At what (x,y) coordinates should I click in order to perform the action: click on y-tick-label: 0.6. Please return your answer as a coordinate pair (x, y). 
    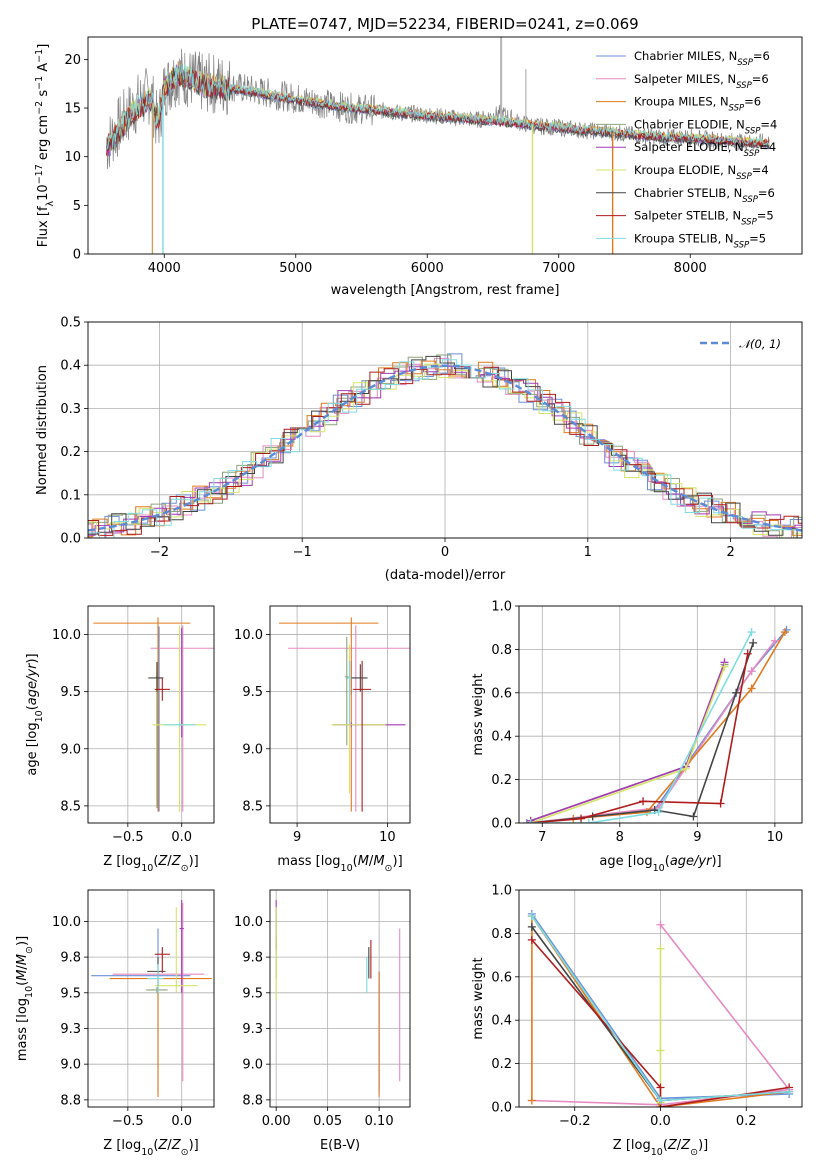
    Looking at the image, I should click on (501, 693).